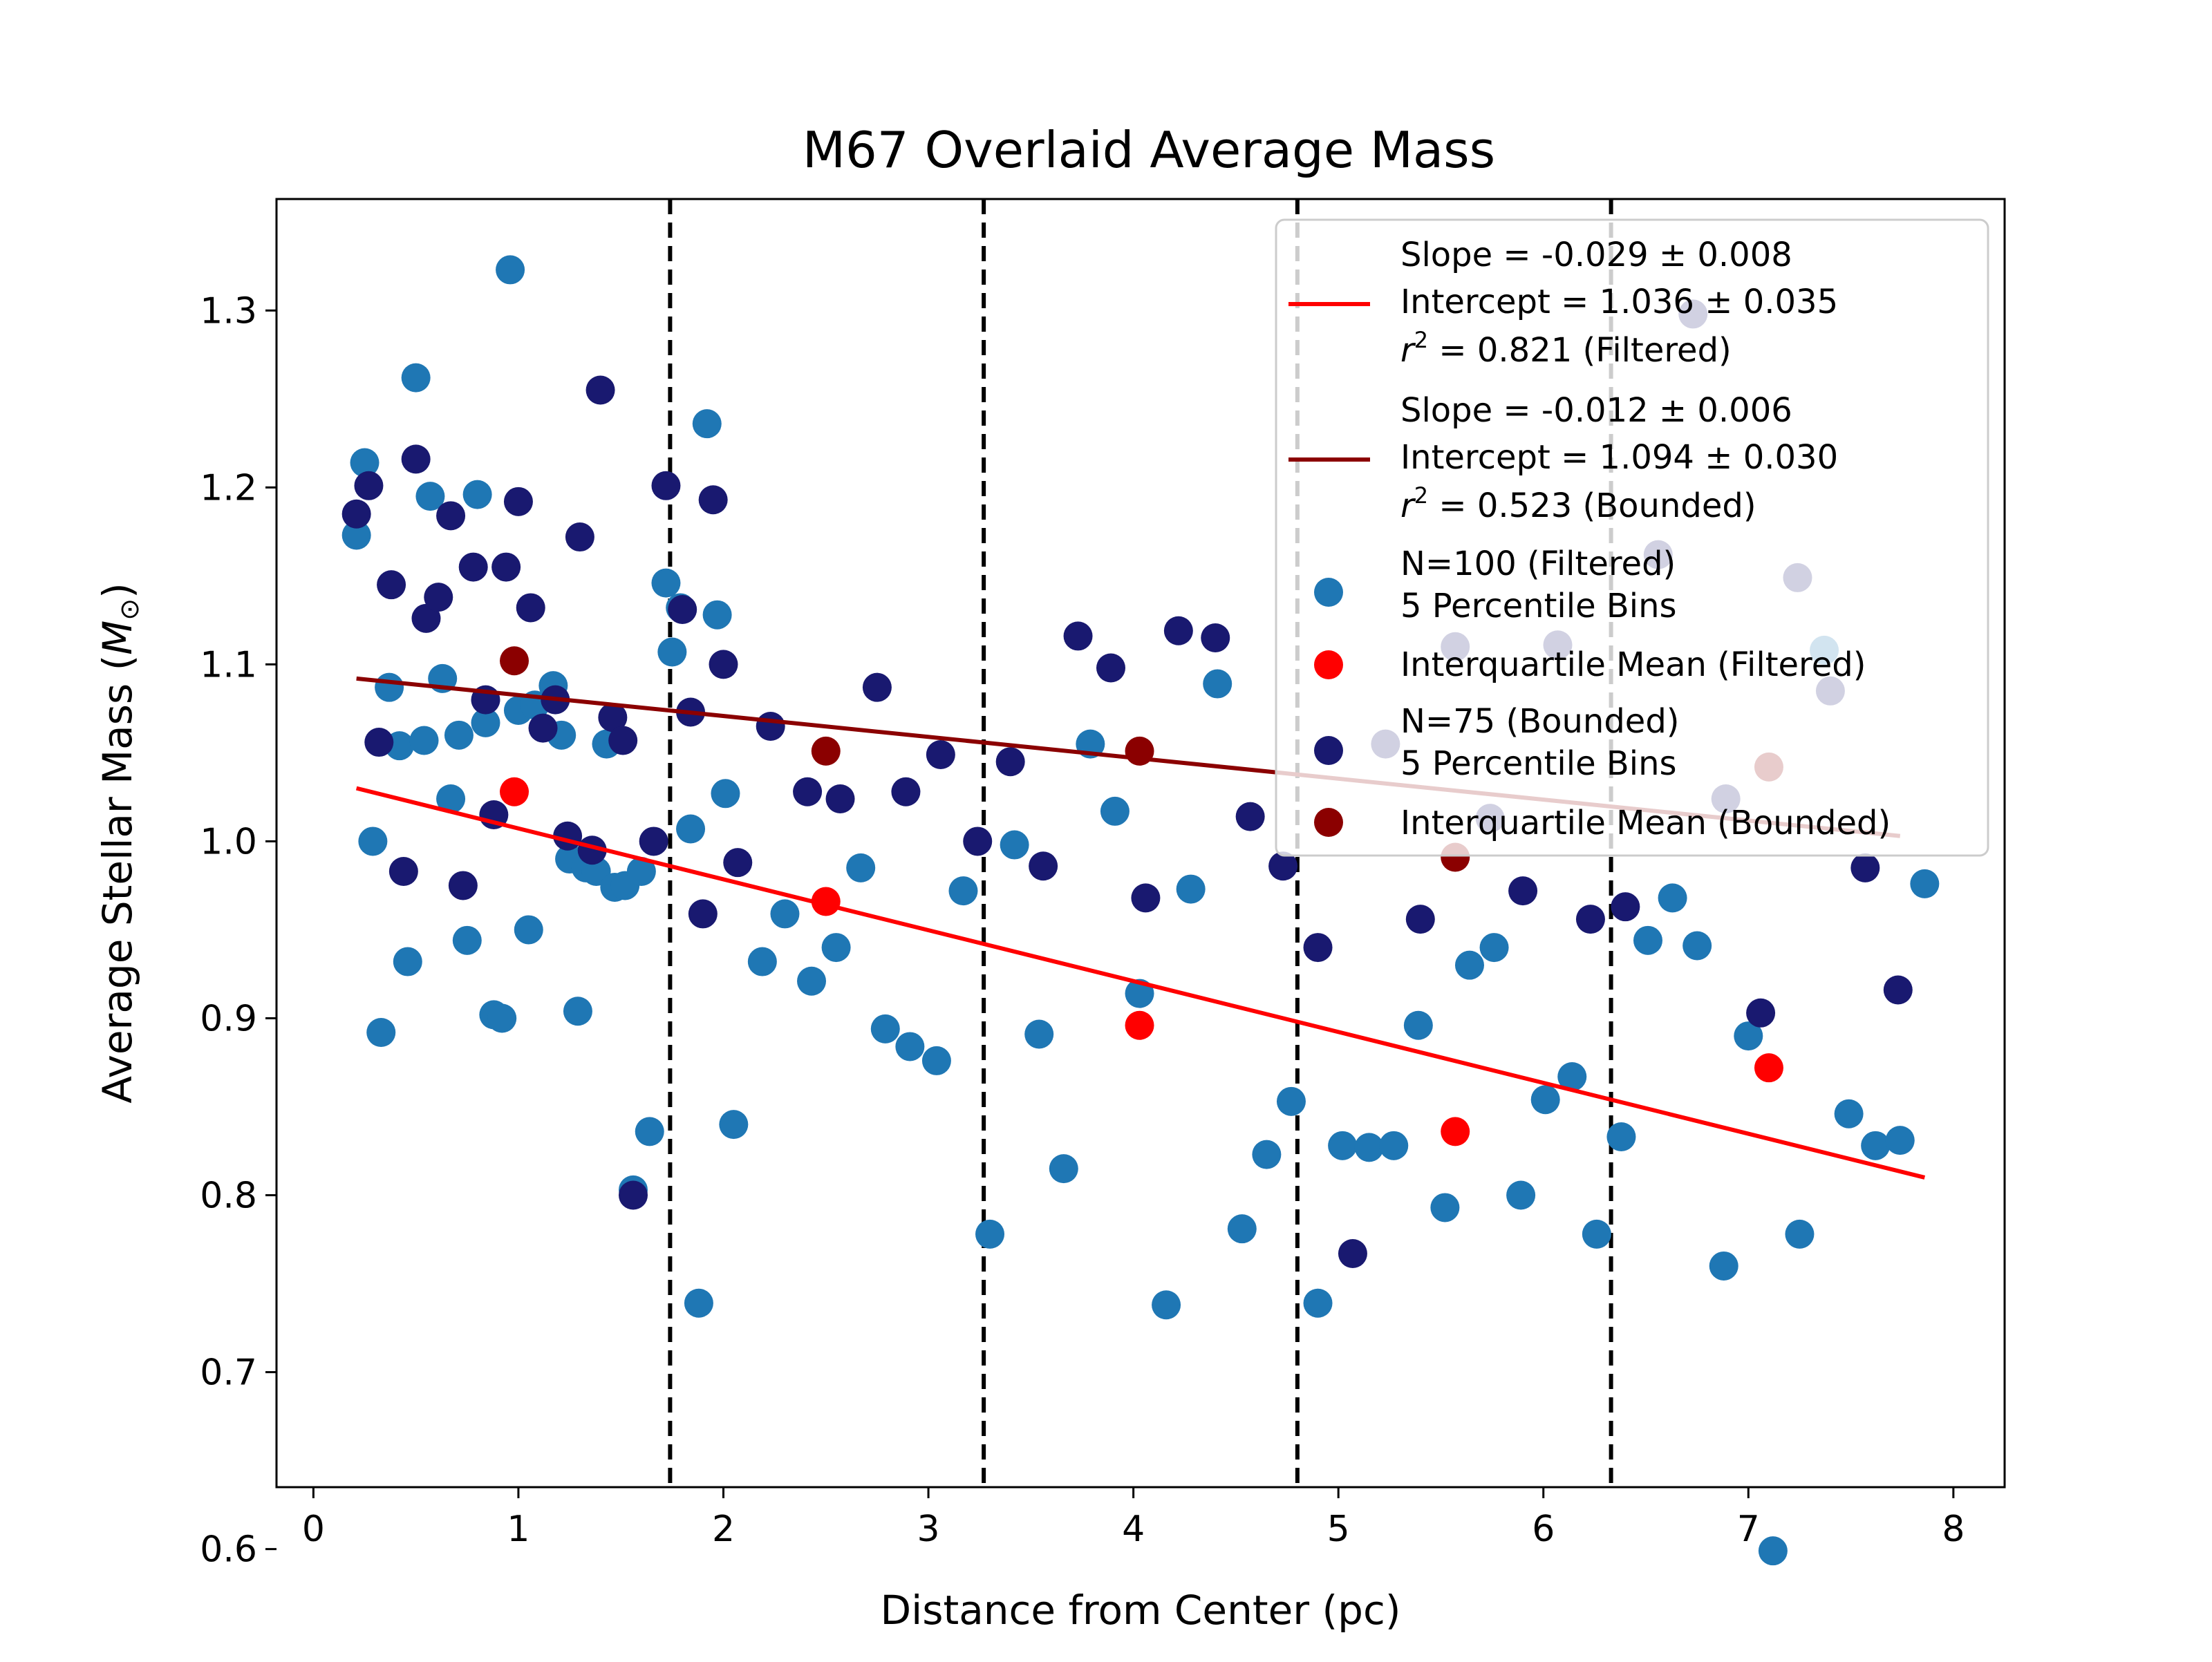 Image resolution: width=2212 pixels, height=1662 pixels. I want to click on legend-filtered-points-line1: N=100 (Filtered), so click(1538, 564).